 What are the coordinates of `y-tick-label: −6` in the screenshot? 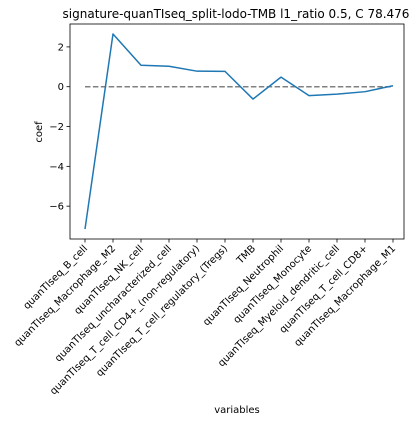 It's located at (56, 207).